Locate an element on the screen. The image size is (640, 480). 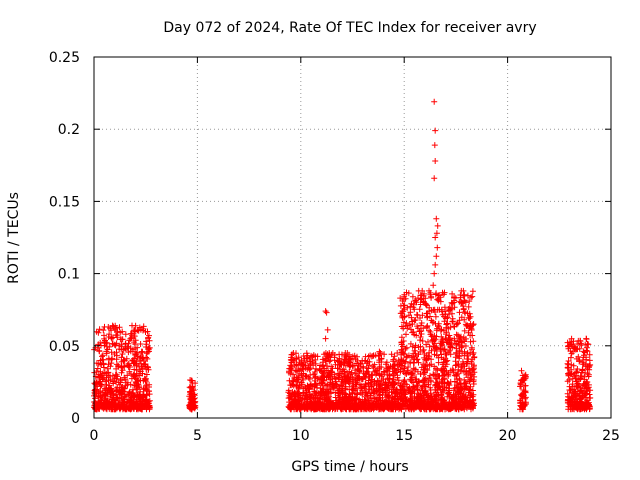
y-tick-label: 0.15 is located at coordinates (64, 202).